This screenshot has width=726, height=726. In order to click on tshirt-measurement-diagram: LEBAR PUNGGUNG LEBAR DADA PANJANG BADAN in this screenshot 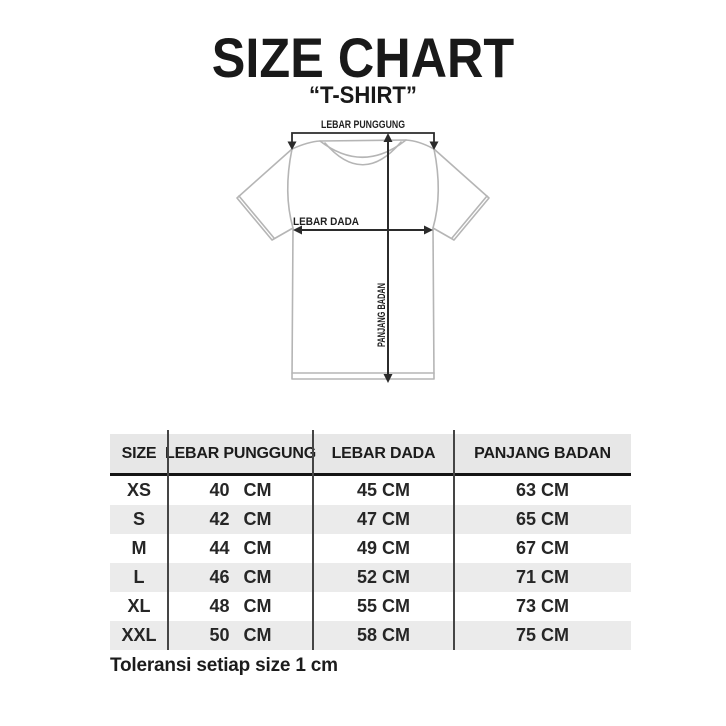, I will do `click(363, 251)`.